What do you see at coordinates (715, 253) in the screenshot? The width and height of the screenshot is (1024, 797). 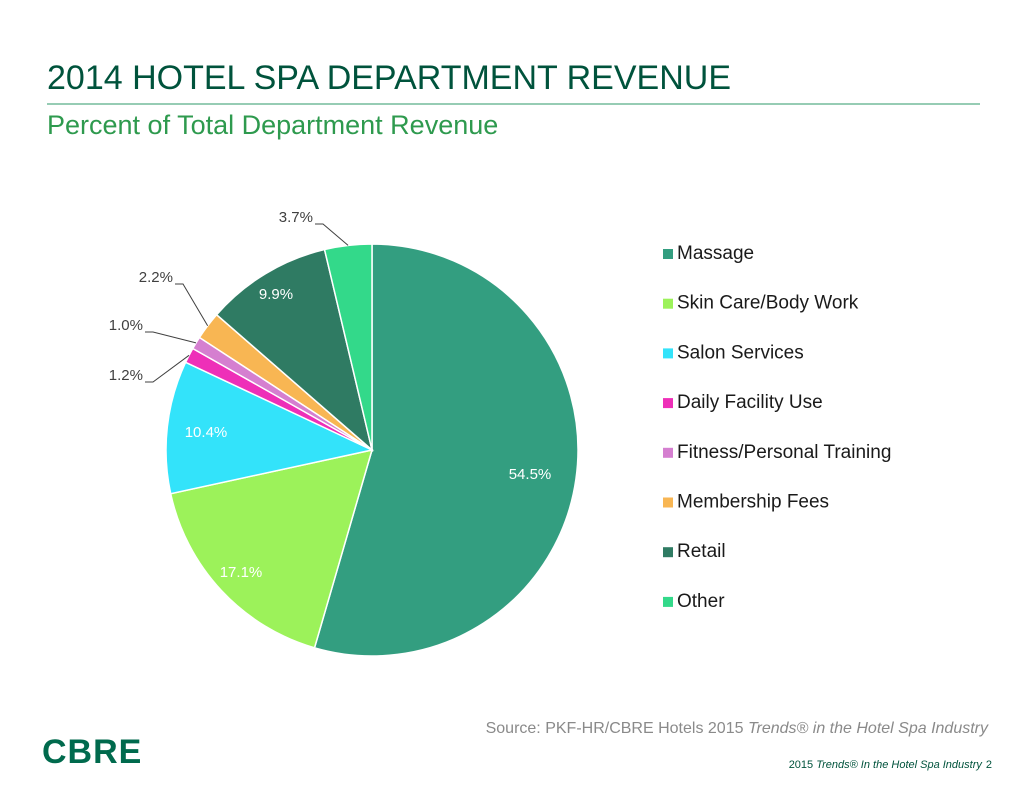 I see `legend-label: Massage` at bounding box center [715, 253].